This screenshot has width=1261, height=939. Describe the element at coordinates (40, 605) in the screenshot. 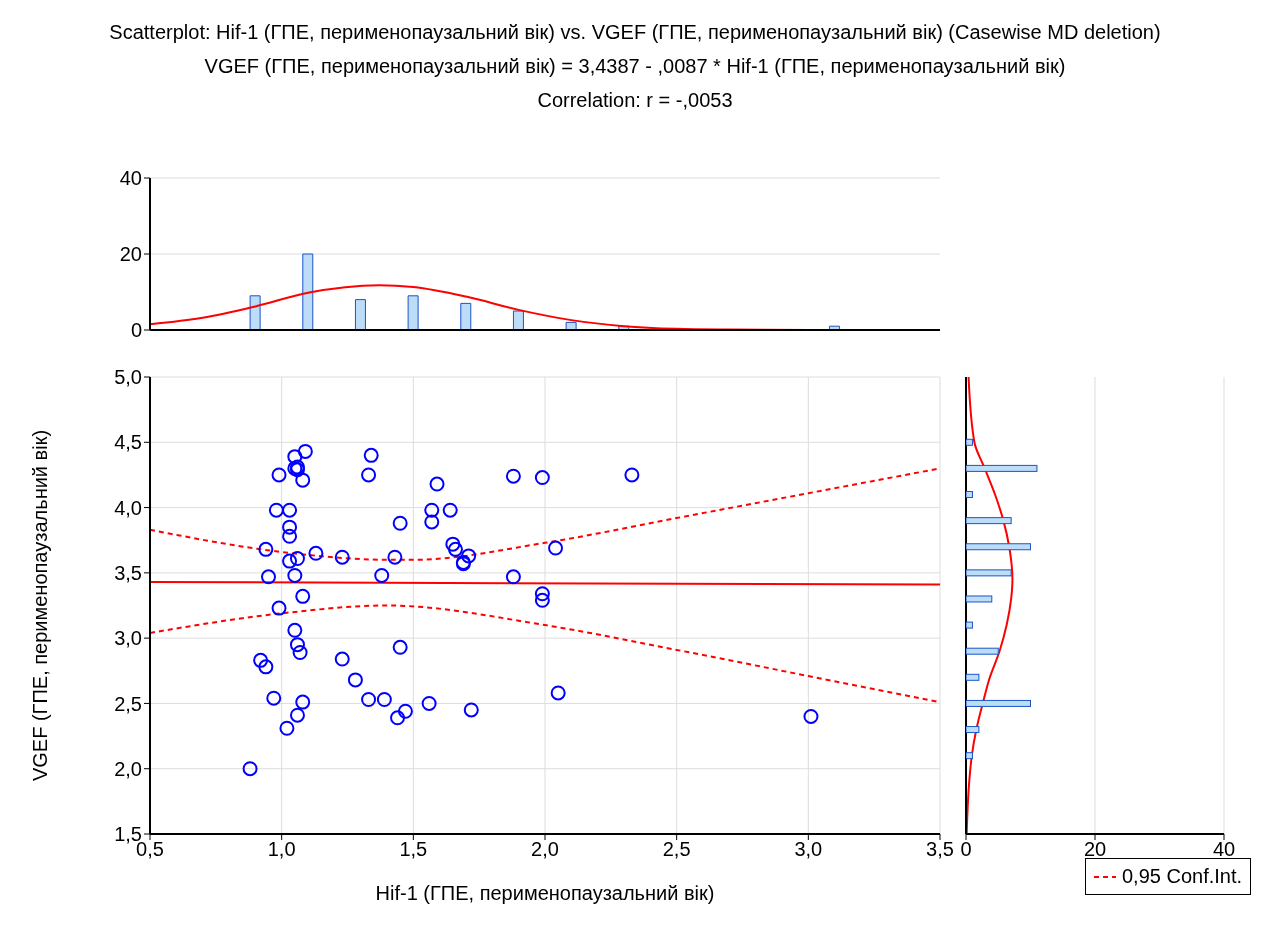

I see `y-axis-title: VGEF (ГПЕ, перименопаузальний вік)` at that location.